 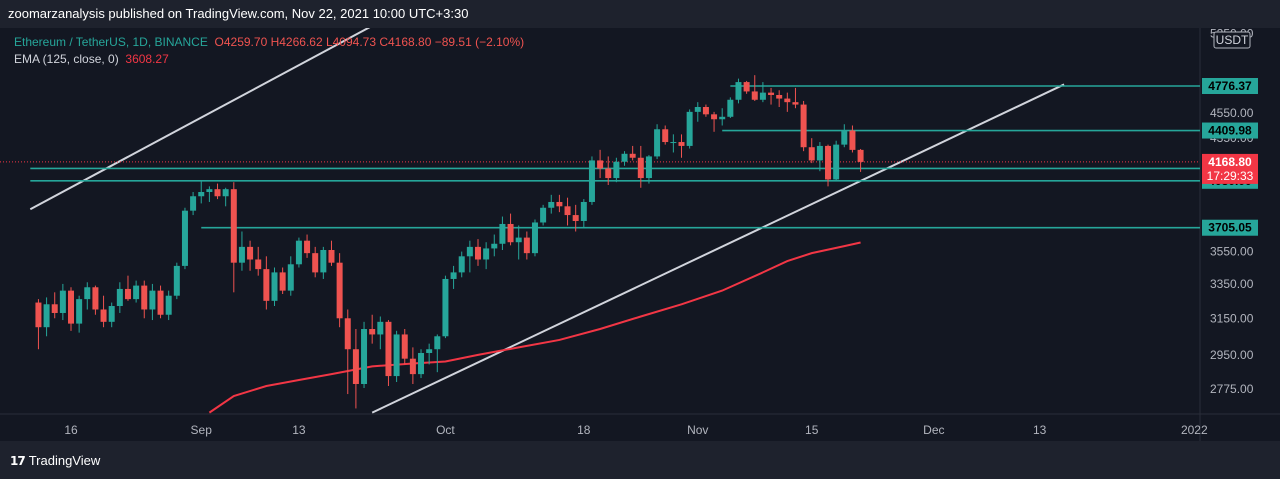 What do you see at coordinates (1232, 40) in the screenshot?
I see `currency-box` at bounding box center [1232, 40].